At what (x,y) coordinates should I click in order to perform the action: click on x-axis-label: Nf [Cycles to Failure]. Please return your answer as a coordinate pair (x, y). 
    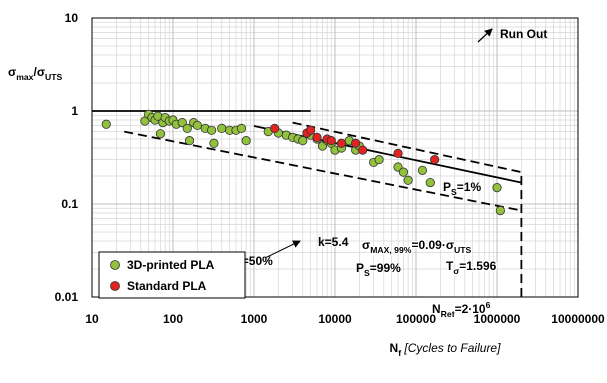
    Looking at the image, I should click on (446, 349).